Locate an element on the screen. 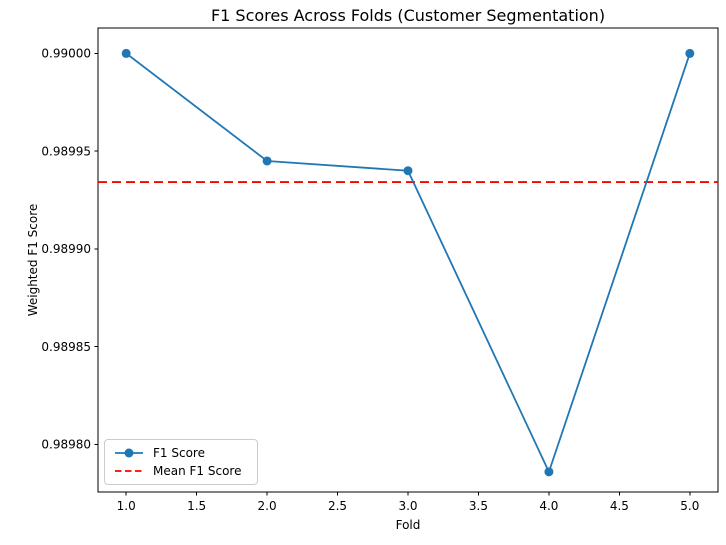  y-tick-label: 0.98985 is located at coordinates (66, 347).